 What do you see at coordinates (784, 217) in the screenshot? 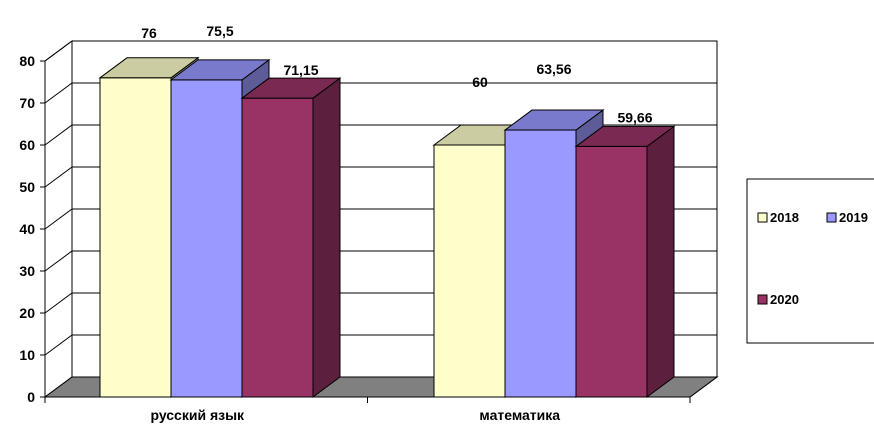
I see `legend-label: 2018` at bounding box center [784, 217].